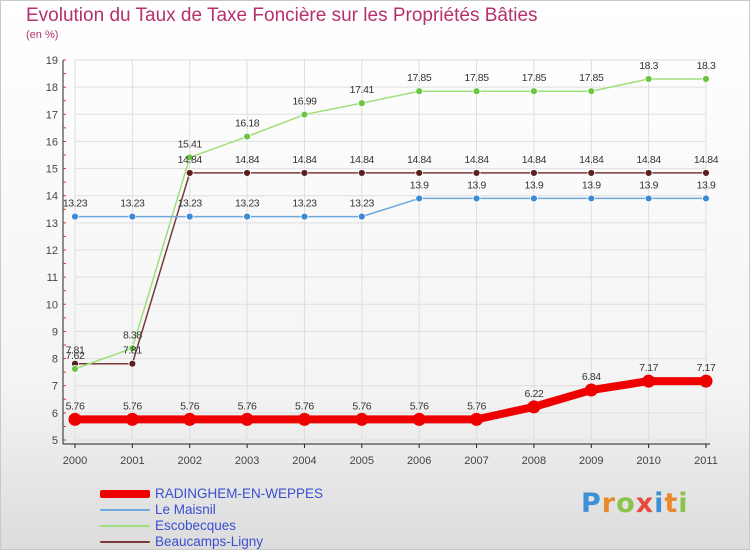  I want to click on x-tick-label: 2011, so click(706, 461).